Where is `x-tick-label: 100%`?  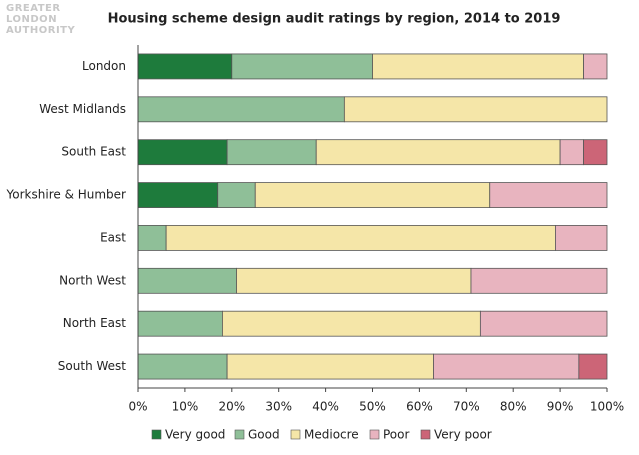
x-tick-label: 100% is located at coordinates (607, 407).